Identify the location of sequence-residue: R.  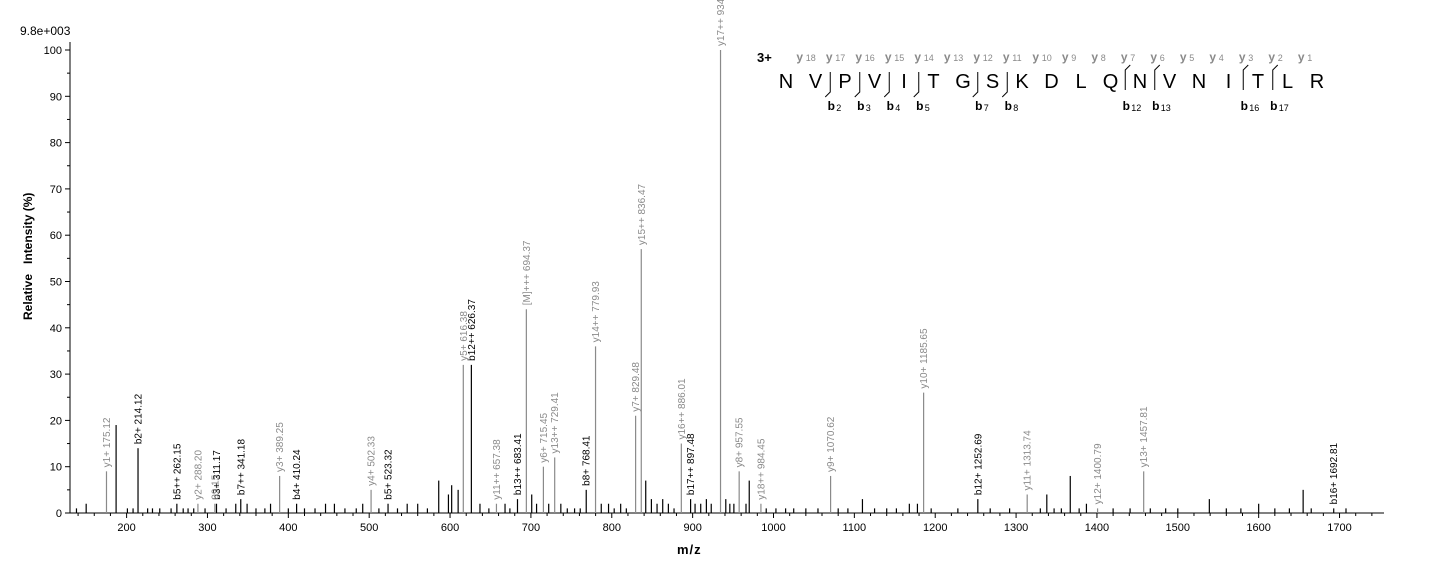
(1317, 82).